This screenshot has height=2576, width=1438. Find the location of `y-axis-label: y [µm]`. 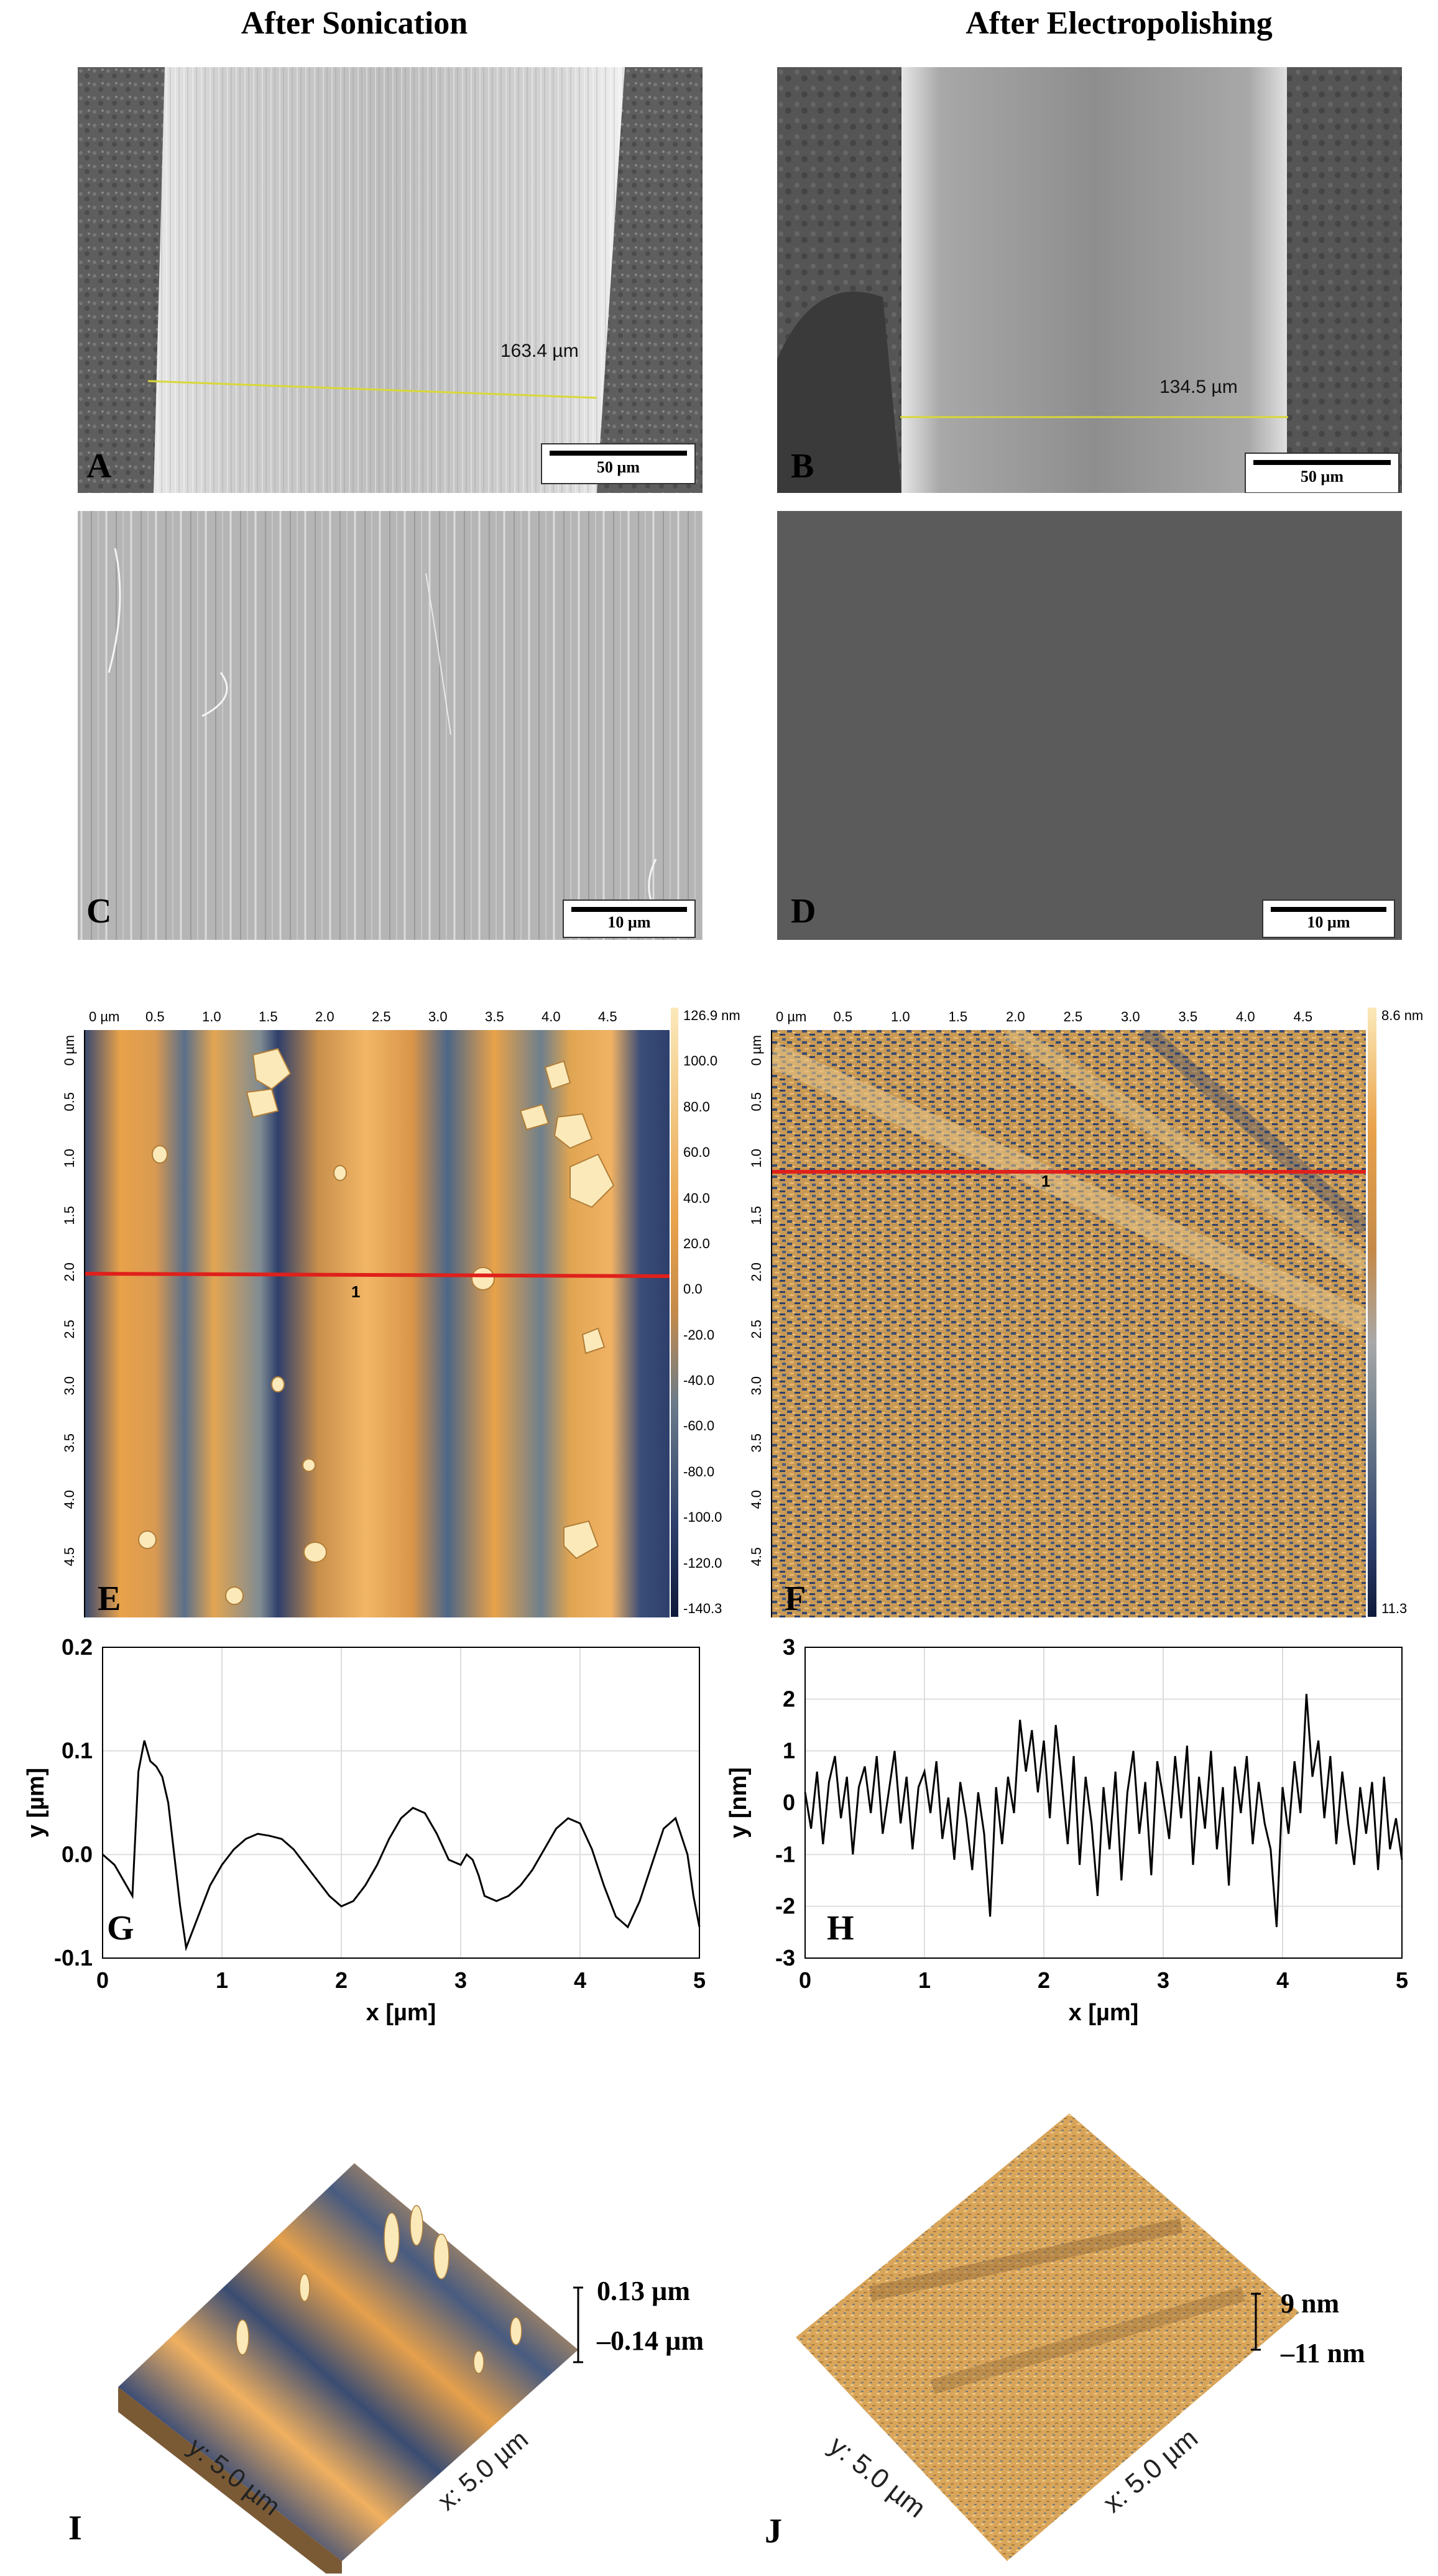

y-axis-label: y [µm] is located at coordinates (36, 1803).